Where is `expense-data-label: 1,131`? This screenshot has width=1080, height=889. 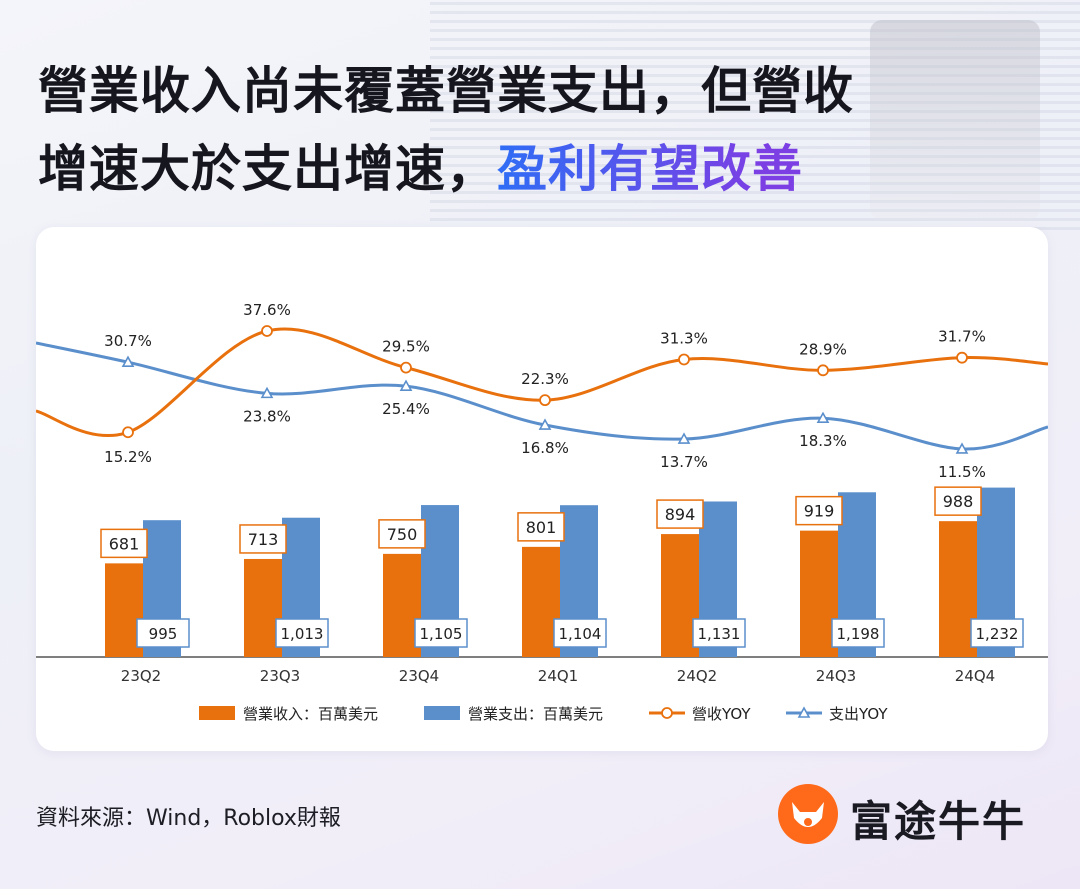 expense-data-label: 1,131 is located at coordinates (719, 634).